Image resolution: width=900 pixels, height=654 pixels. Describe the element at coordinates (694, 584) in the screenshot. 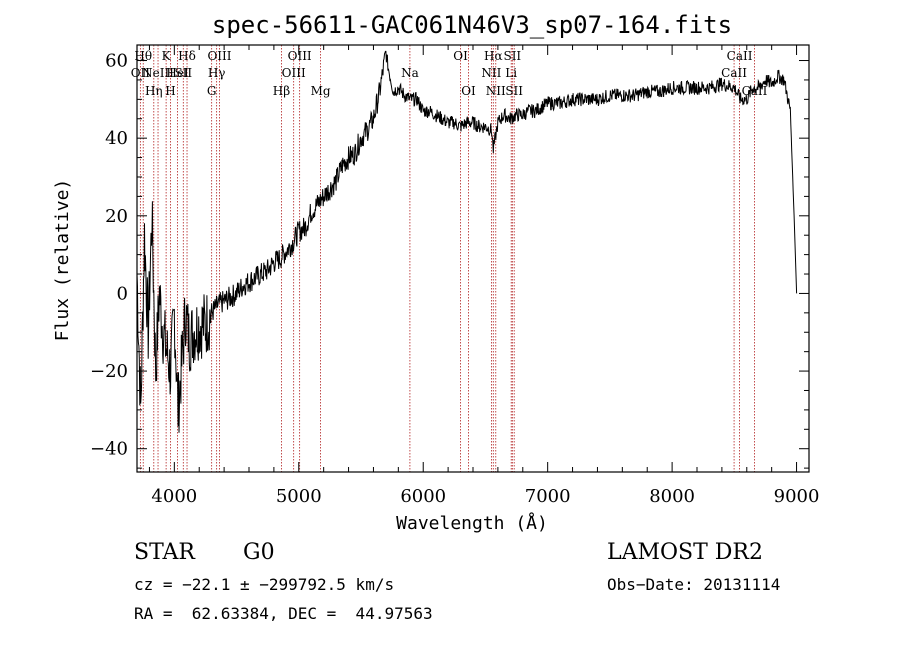

I see `observation-date: Obs−Date: 20131114` at that location.